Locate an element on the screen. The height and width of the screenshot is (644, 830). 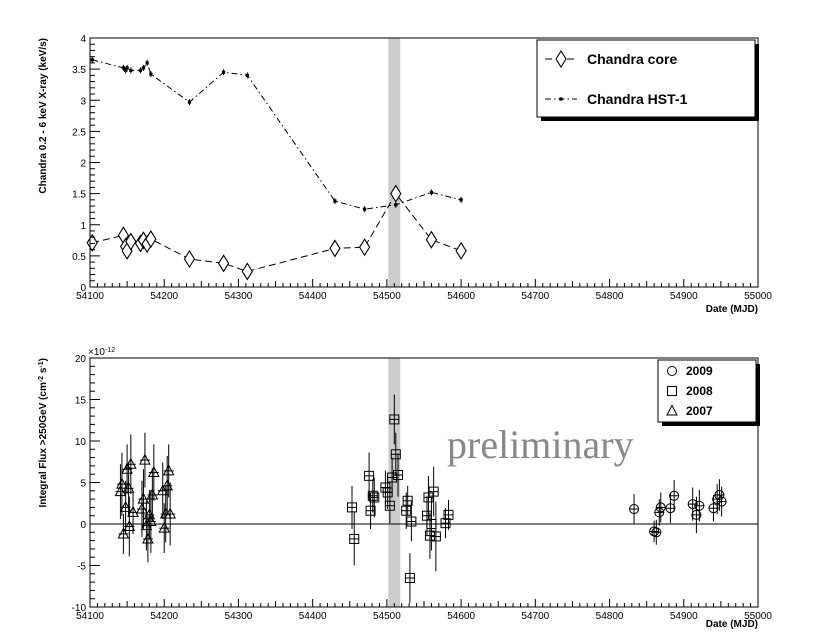
bottom-legend-box is located at coordinates (707, 391).